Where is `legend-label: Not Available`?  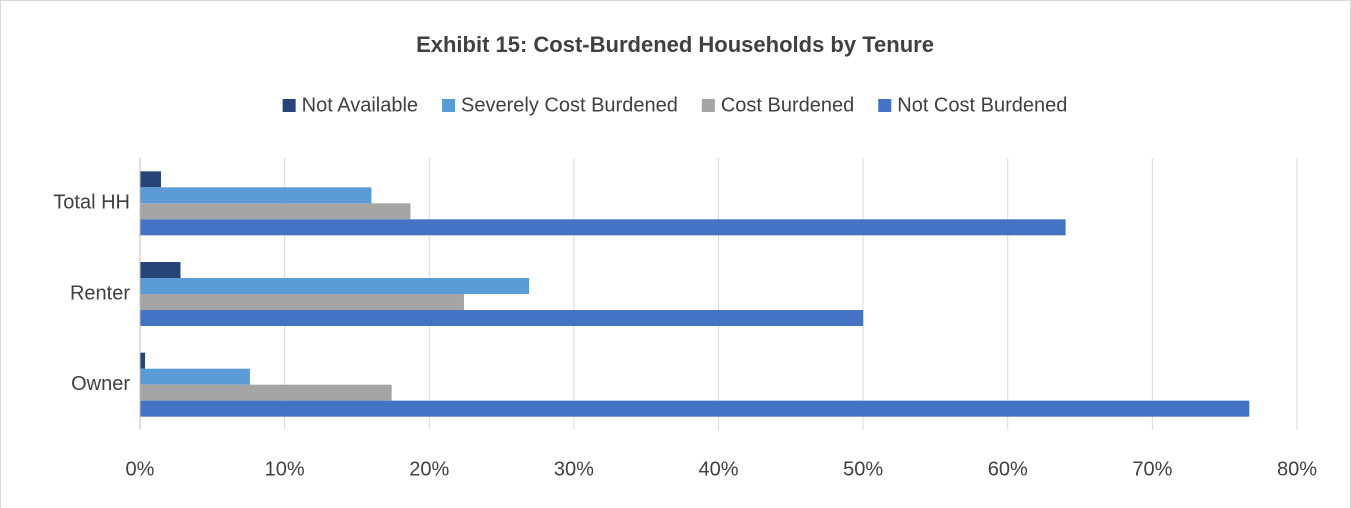
legend-label: Not Available is located at coordinates (360, 105).